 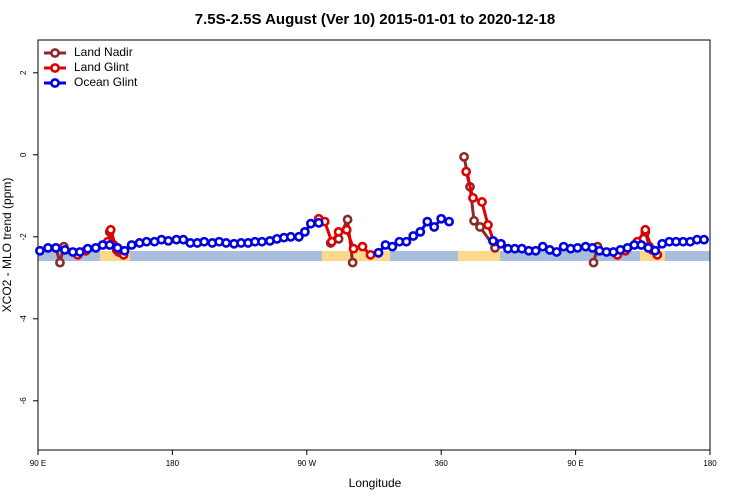 What do you see at coordinates (103, 52) in the screenshot?
I see `legend-label: Land Nadir` at bounding box center [103, 52].